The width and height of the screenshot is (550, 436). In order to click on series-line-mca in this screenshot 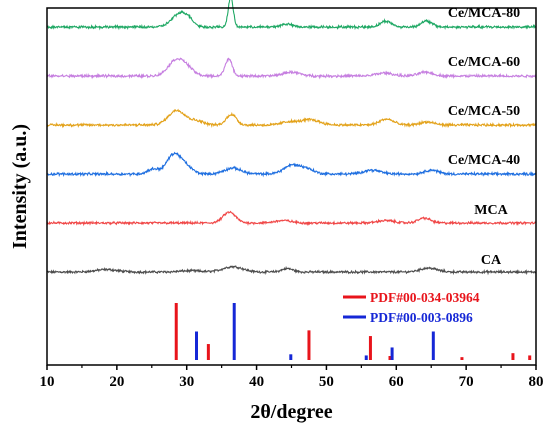, I will do `click(291, 218)`.